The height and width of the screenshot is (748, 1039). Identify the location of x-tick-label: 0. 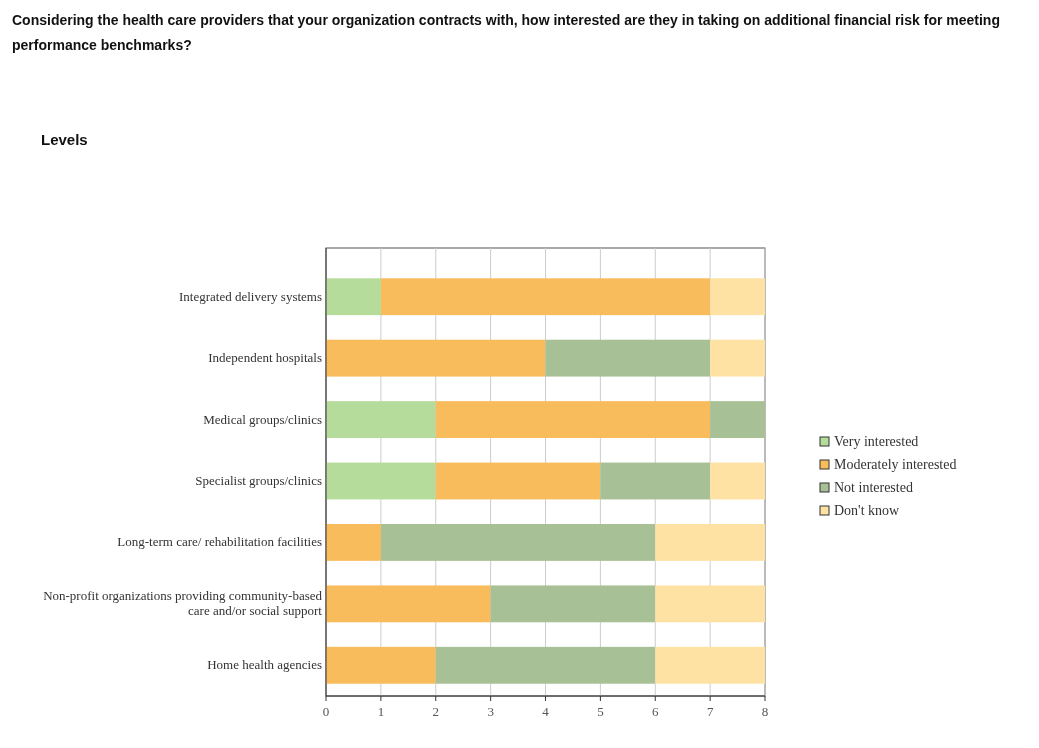
(326, 711).